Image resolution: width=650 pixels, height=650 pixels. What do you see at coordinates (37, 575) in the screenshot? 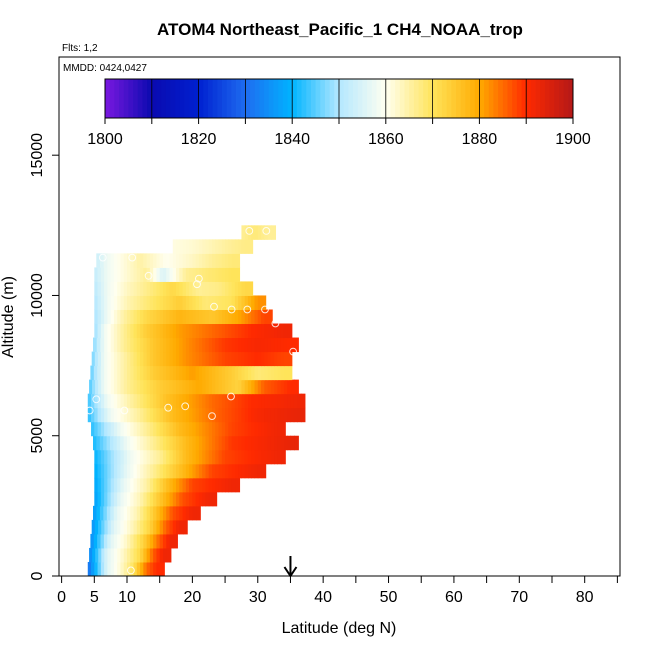
I see `y-tick-label: 0` at bounding box center [37, 575].